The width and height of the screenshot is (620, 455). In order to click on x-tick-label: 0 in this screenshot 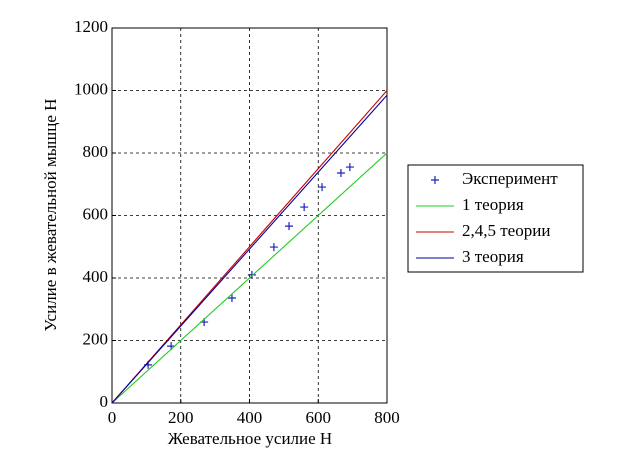, I will do `click(112, 417)`.